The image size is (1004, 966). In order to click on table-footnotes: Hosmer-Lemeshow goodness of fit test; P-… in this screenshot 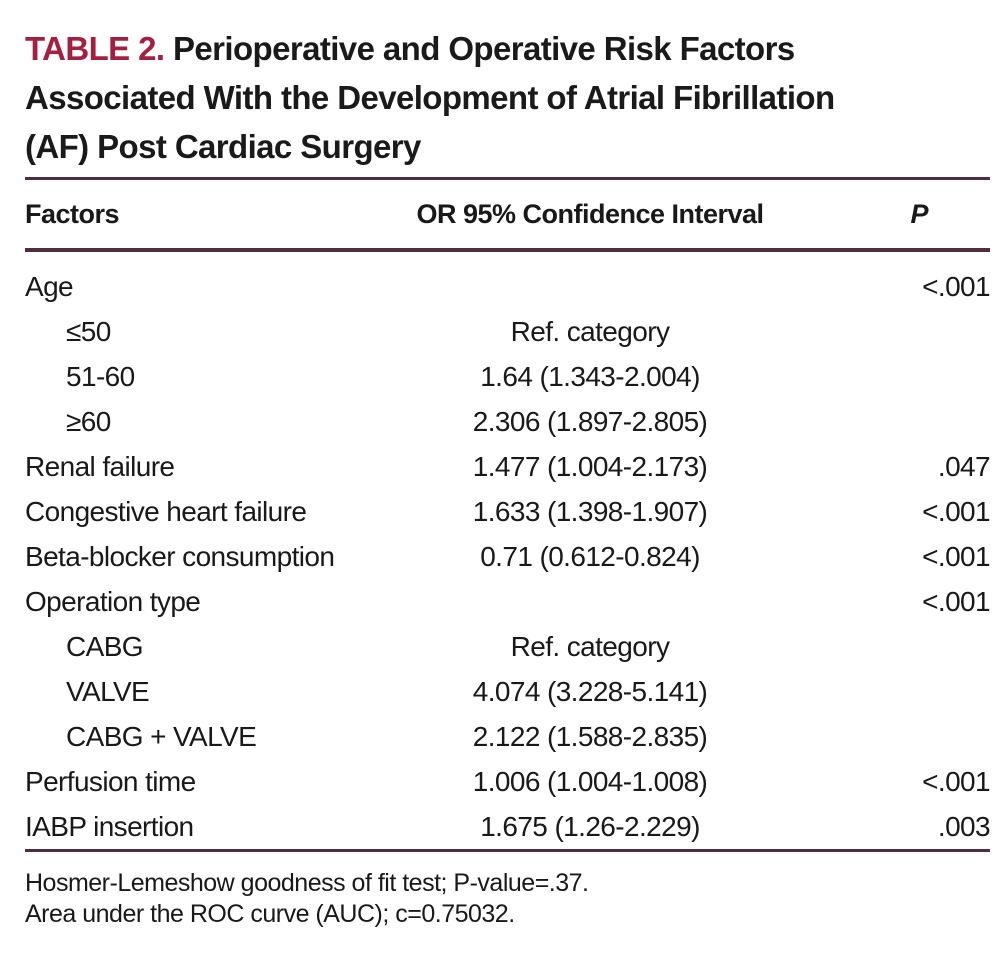, I will do `click(507, 891)`.